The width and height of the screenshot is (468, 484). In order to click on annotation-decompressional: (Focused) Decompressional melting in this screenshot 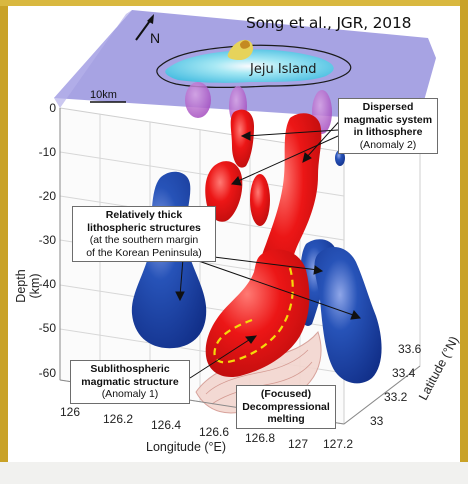, I will do `click(286, 407)`.